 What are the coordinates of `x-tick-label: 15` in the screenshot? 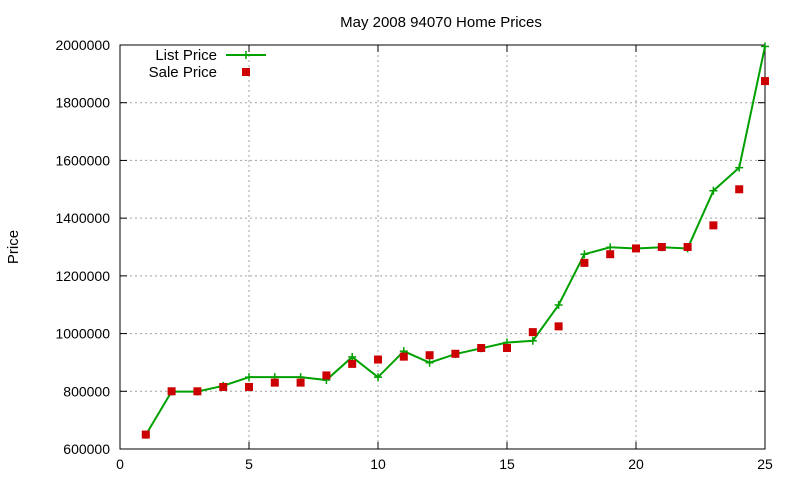 It's located at (507, 464).